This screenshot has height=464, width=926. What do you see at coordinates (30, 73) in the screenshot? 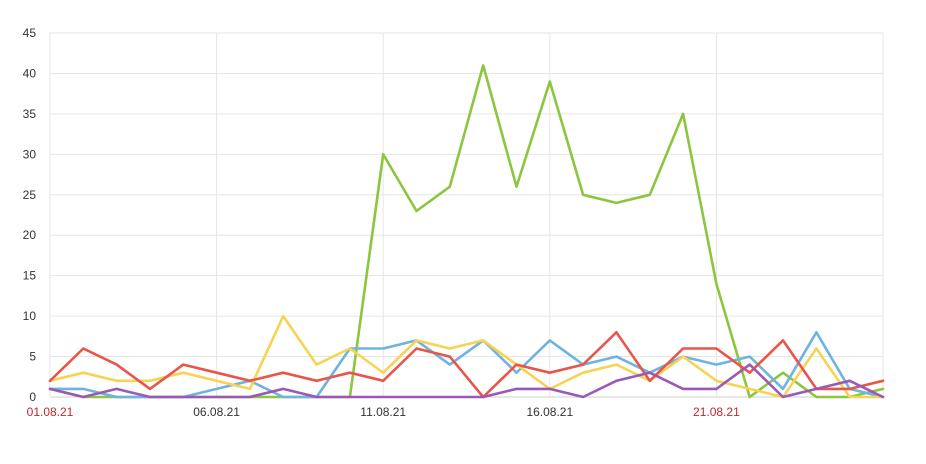
I see `y-tick-label: 40` at bounding box center [30, 73].